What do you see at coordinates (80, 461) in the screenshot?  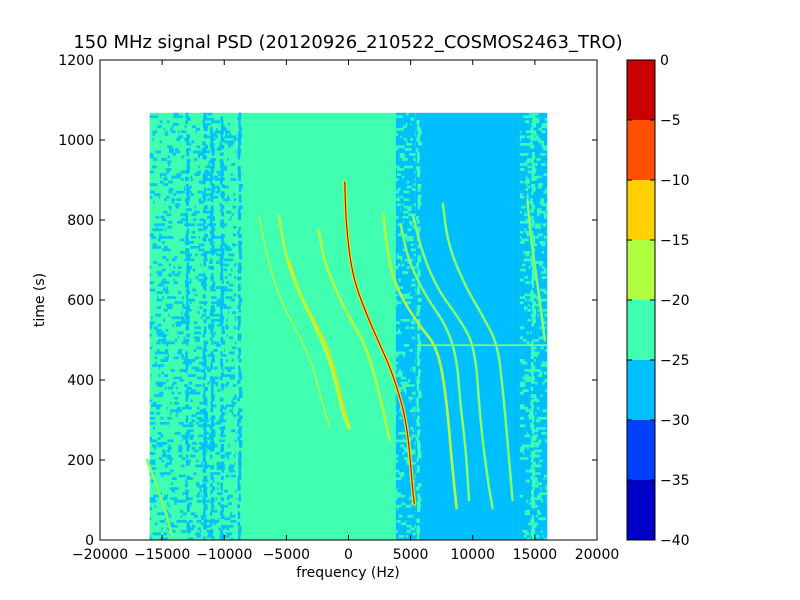 I see `y-tick-label: 200` at bounding box center [80, 461].